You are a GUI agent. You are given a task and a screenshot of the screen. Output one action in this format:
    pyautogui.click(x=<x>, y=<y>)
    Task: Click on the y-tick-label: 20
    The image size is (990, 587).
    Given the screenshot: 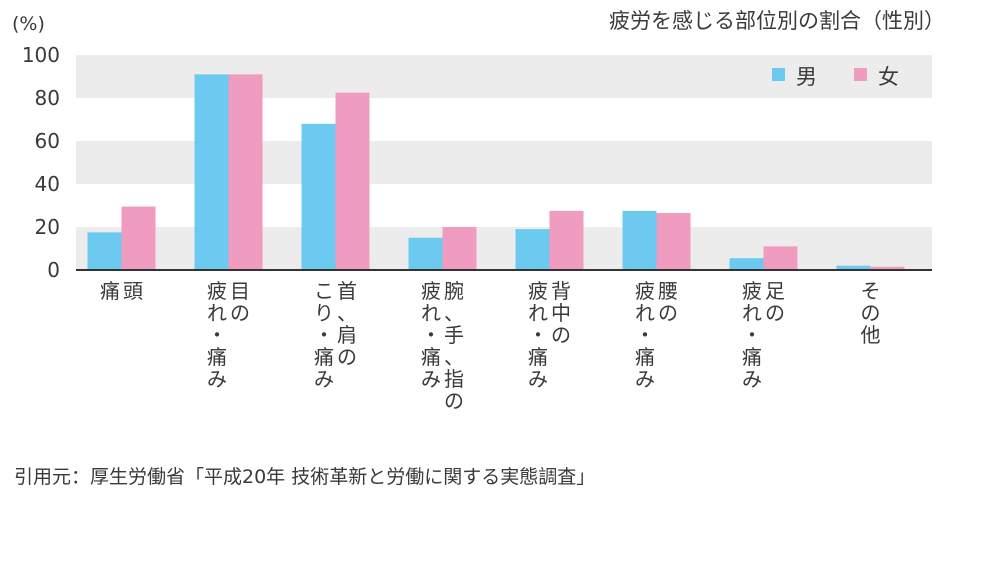 What is the action you would take?
    pyautogui.click(x=47, y=227)
    